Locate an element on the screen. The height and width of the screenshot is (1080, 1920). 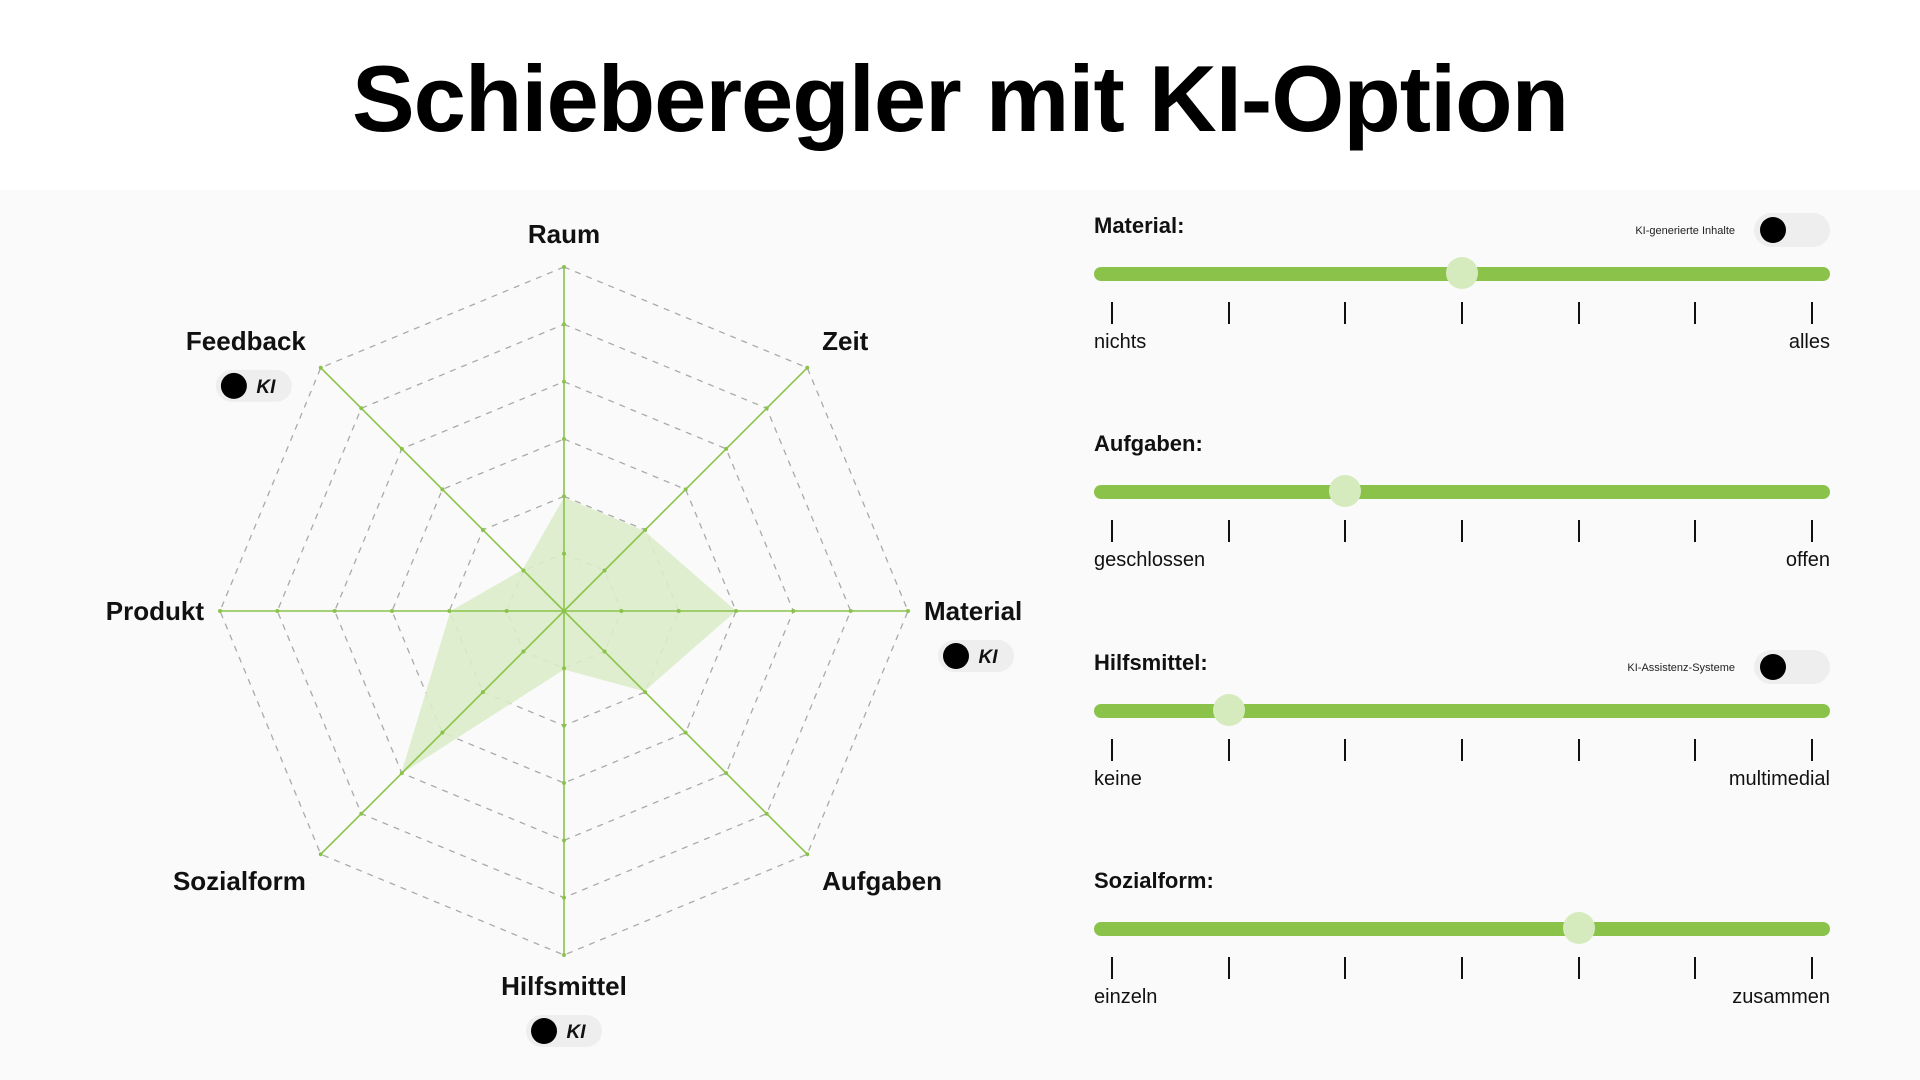
slider-aufgaben: Aufgaben: geschlossen offen is located at coordinates (1462, 521).